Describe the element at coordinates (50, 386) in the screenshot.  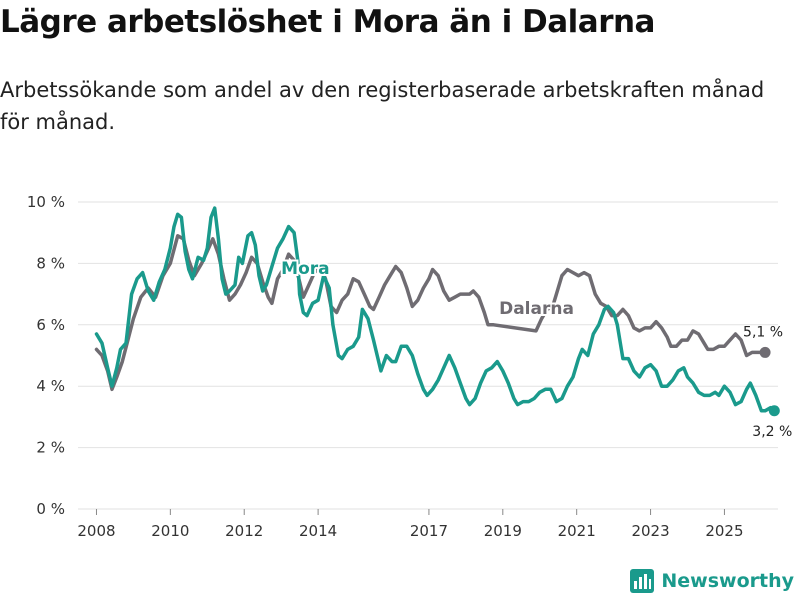
I see `y-tick-label: 4 %` at that location.